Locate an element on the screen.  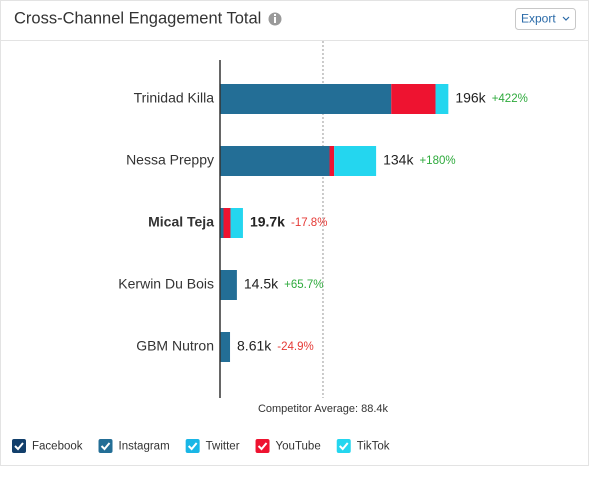
legend-item: TikTok is located at coordinates (363, 446).